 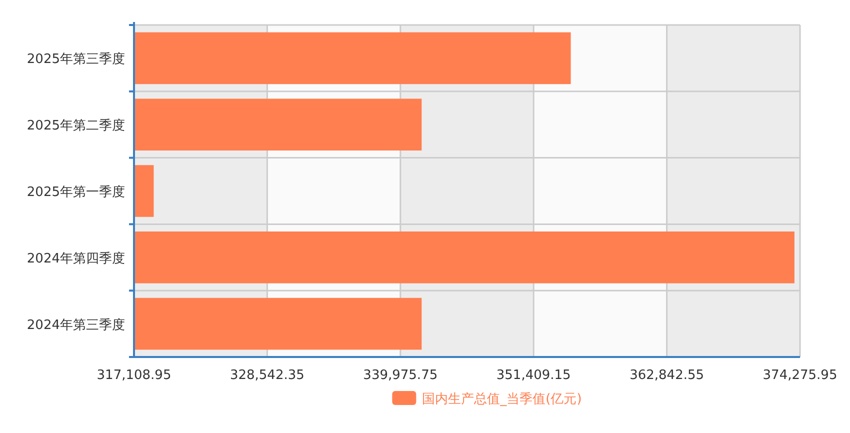 What do you see at coordinates (75, 59) in the screenshot?
I see `y-tick-label: 2025年第三季度` at bounding box center [75, 59].